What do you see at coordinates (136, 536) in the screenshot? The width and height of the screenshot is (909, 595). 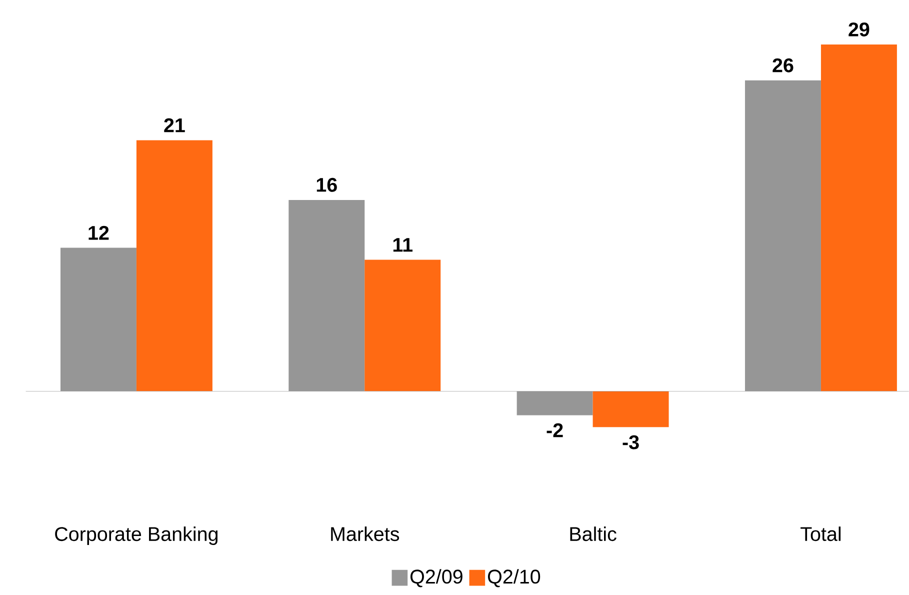 I see `x-tick-label: Corporate Banking` at bounding box center [136, 536].